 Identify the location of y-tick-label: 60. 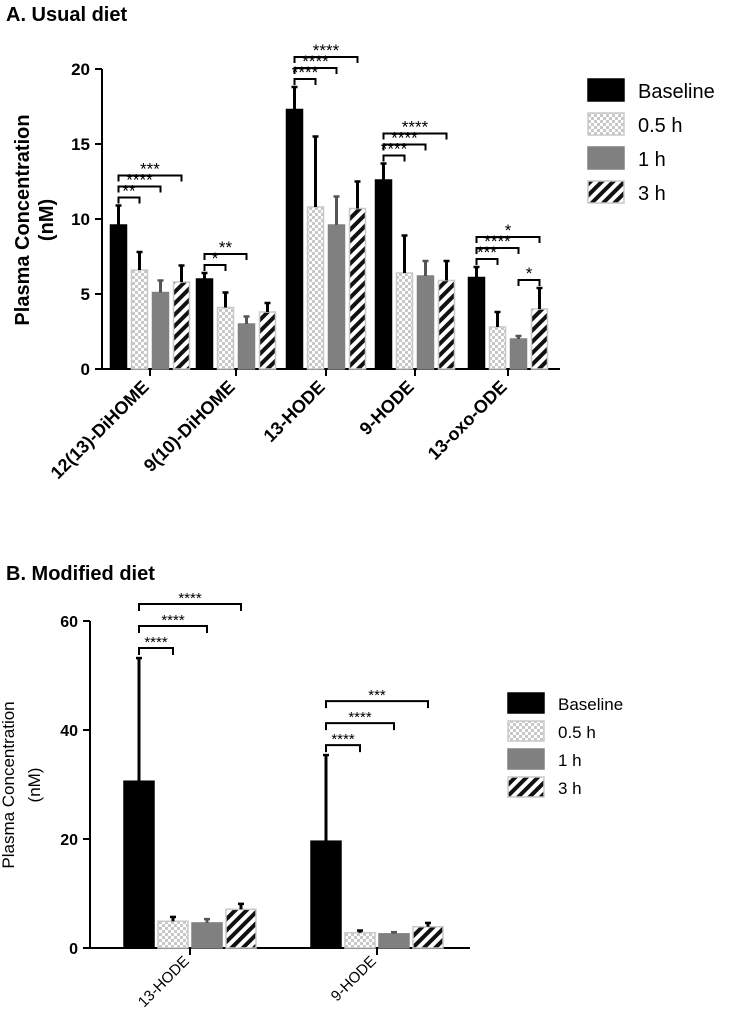
(69, 622).